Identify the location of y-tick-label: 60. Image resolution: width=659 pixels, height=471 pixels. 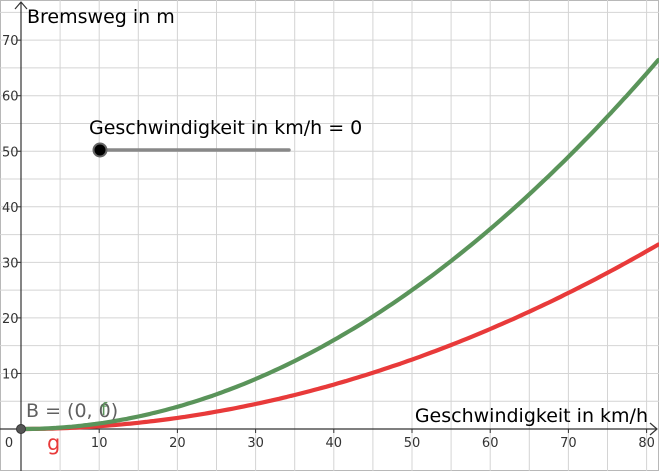
(10, 97).